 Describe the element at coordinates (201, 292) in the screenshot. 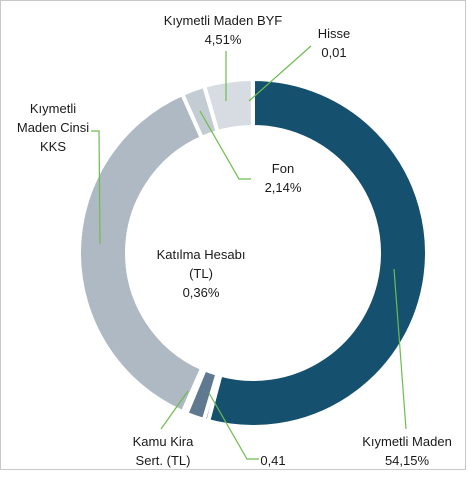

I see `slice-value: 0,36%` at that location.